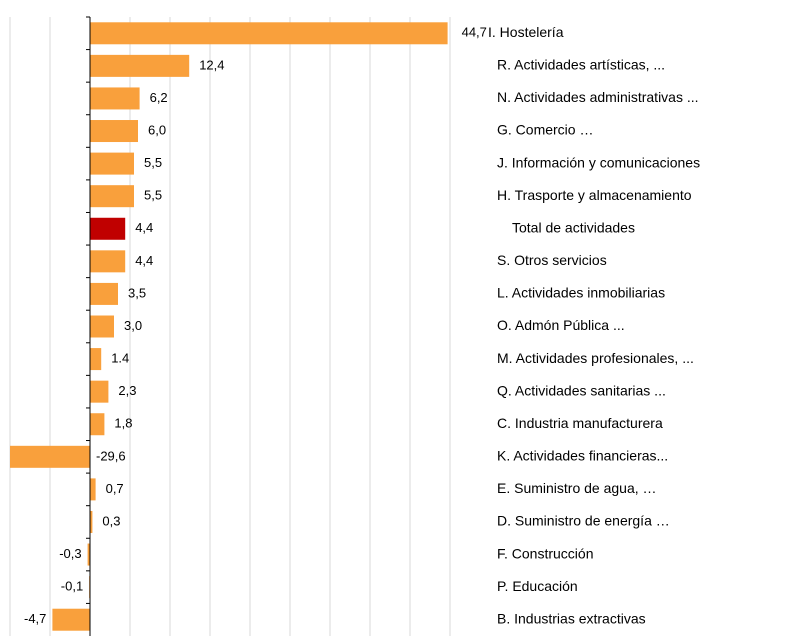 The image size is (793, 636). I want to click on value-label: -4,7, so click(35, 618).